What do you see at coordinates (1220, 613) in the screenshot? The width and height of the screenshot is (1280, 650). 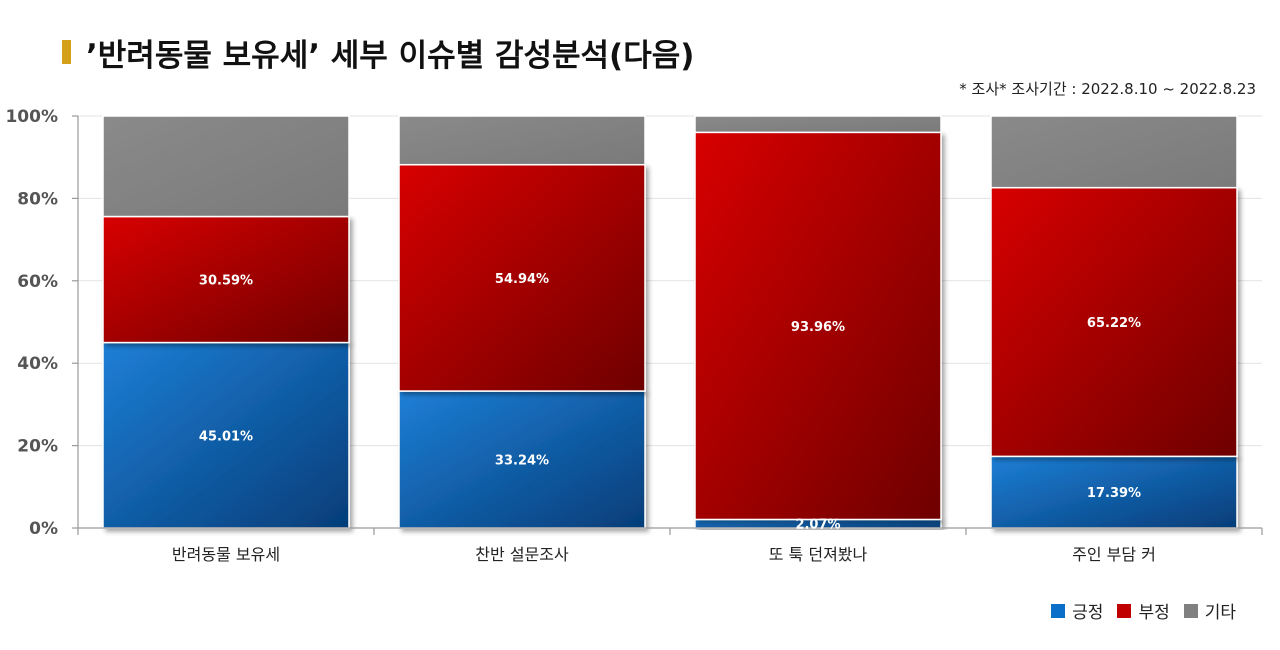 I see `legend-label-other: 기타` at bounding box center [1220, 613].